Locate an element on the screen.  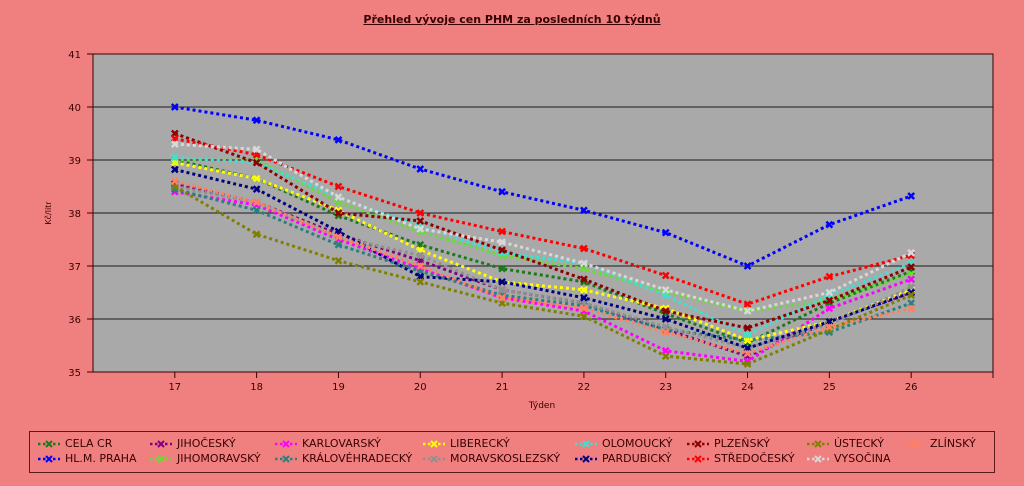
legend-item: OLOMOUCKÝ is located at coordinates (623, 443).